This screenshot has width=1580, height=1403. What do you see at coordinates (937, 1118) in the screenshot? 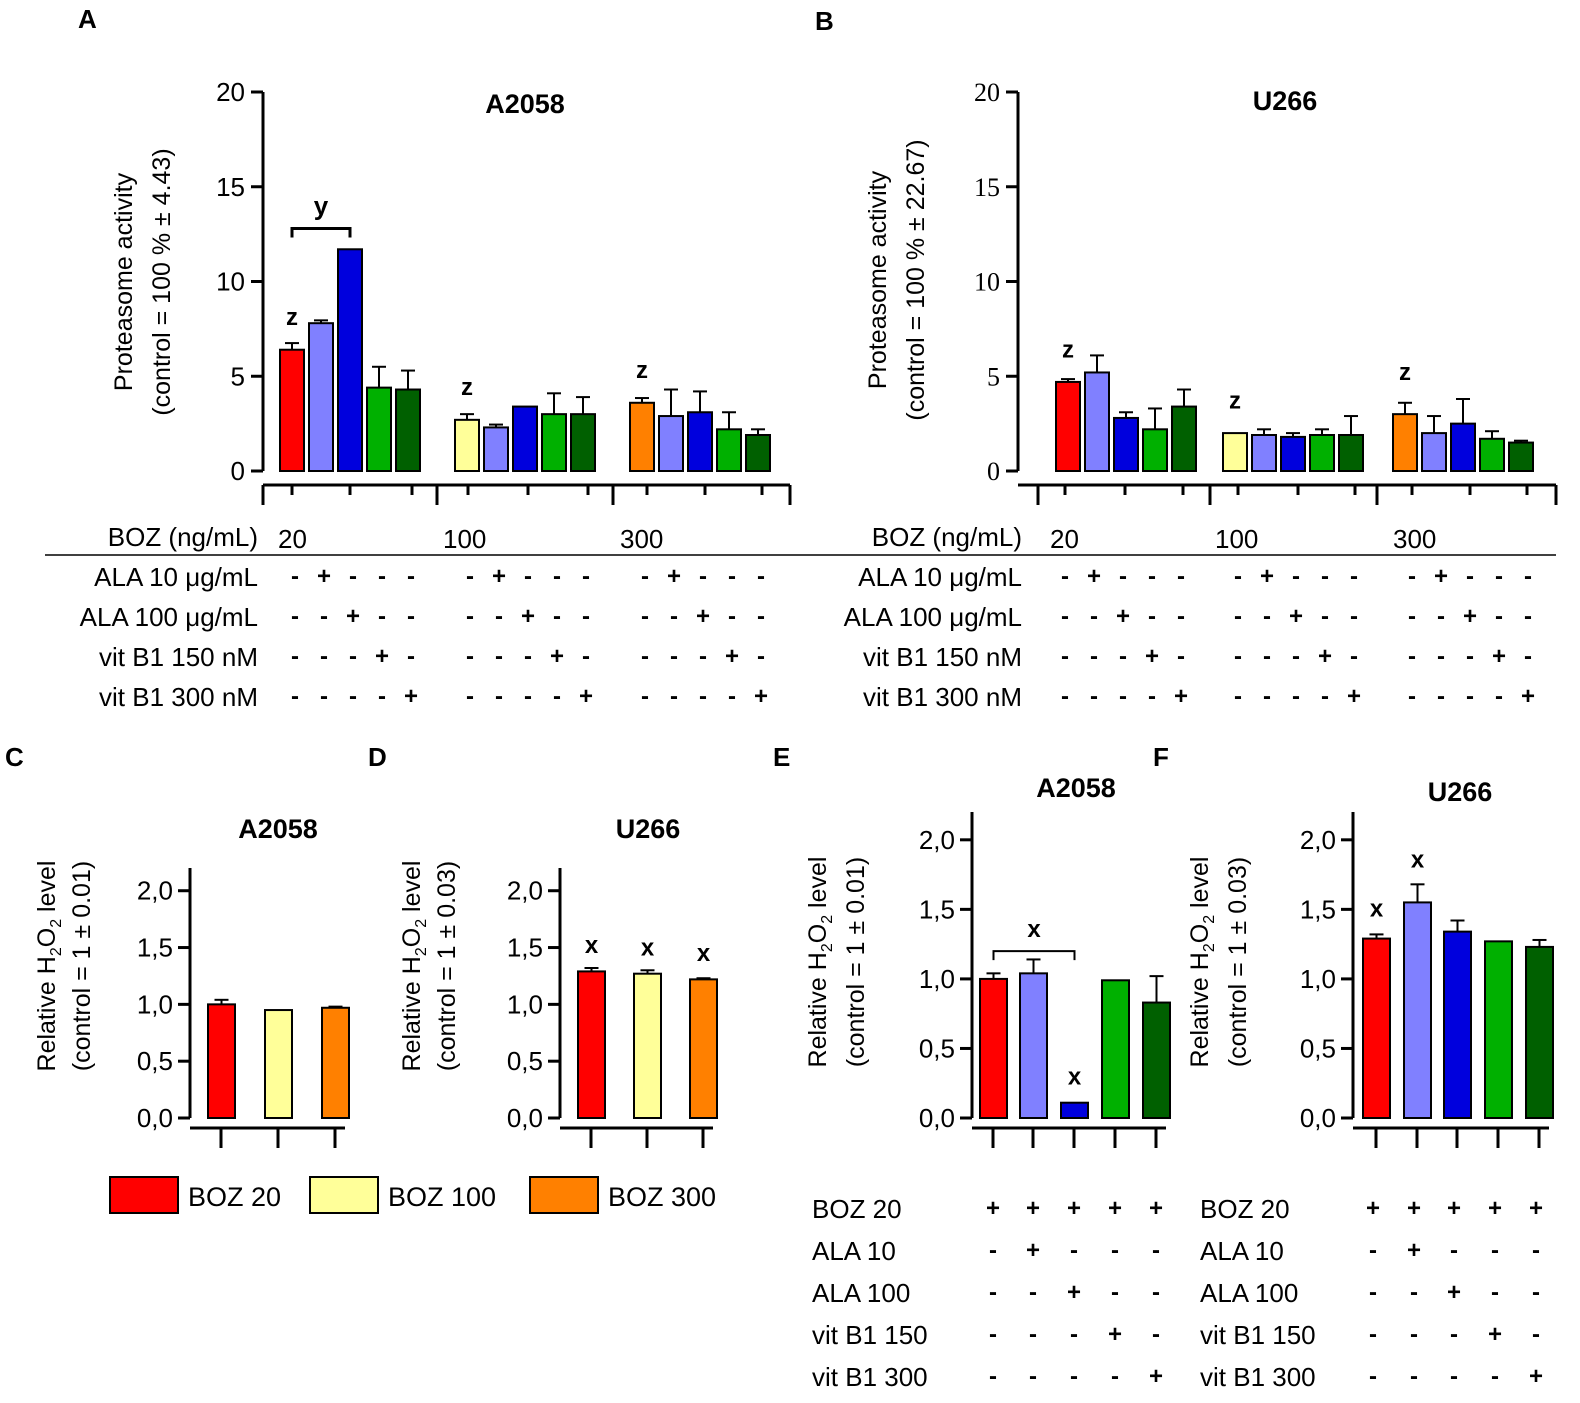
I see `y-tick-label-e: 0,0` at bounding box center [937, 1118].